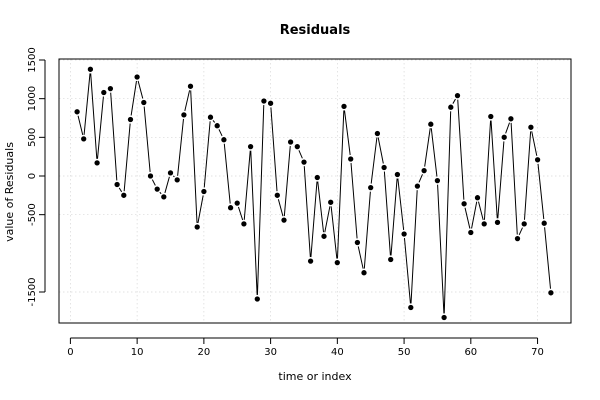 This screenshot has height=400, width=600. I want to click on x-tick-label: 40, so click(337, 352).